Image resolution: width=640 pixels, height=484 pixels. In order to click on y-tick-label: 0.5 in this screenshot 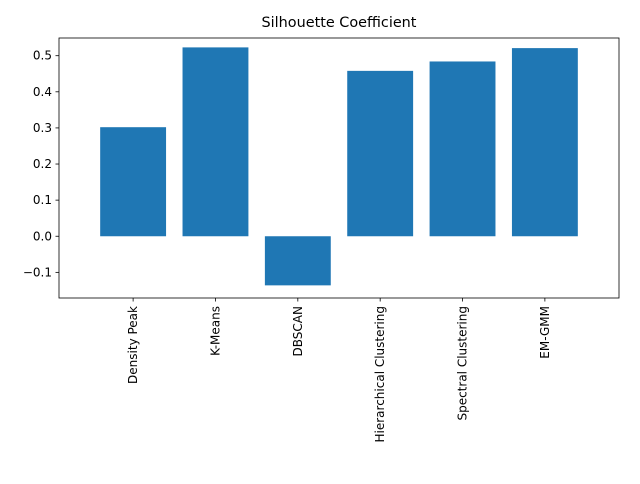, I will do `click(42, 56)`.